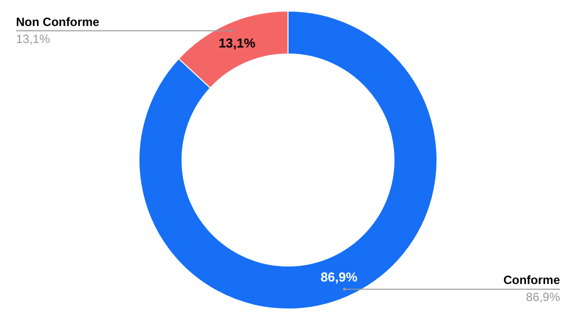  I want to click on text: 86,9%, so click(543, 297).